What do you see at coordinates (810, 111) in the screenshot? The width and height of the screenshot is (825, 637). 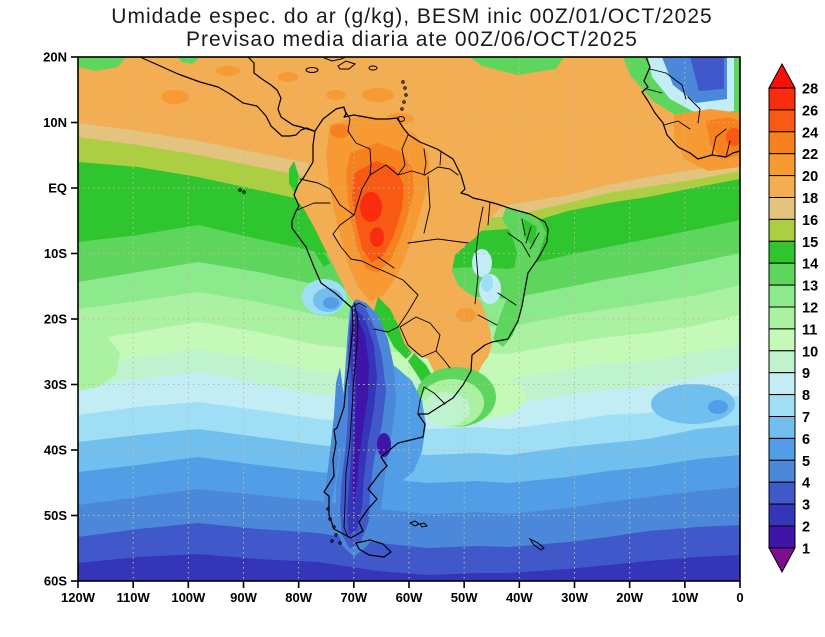 I see `colorbar-label: 26` at bounding box center [810, 111].